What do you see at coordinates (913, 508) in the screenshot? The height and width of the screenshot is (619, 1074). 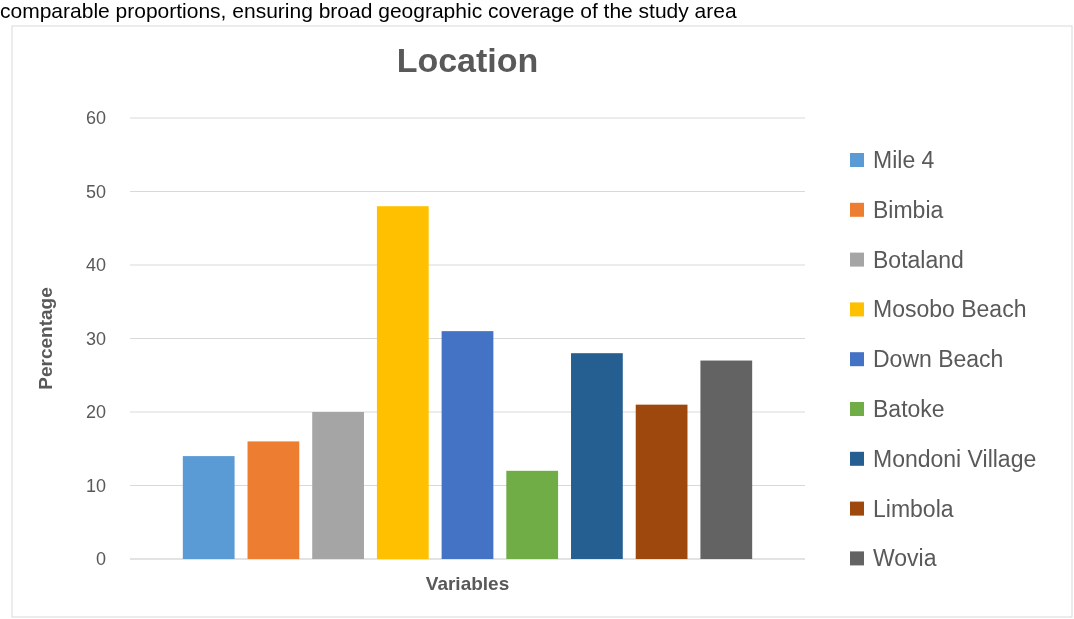 I see `legend-label: Limbola` at bounding box center [913, 508].